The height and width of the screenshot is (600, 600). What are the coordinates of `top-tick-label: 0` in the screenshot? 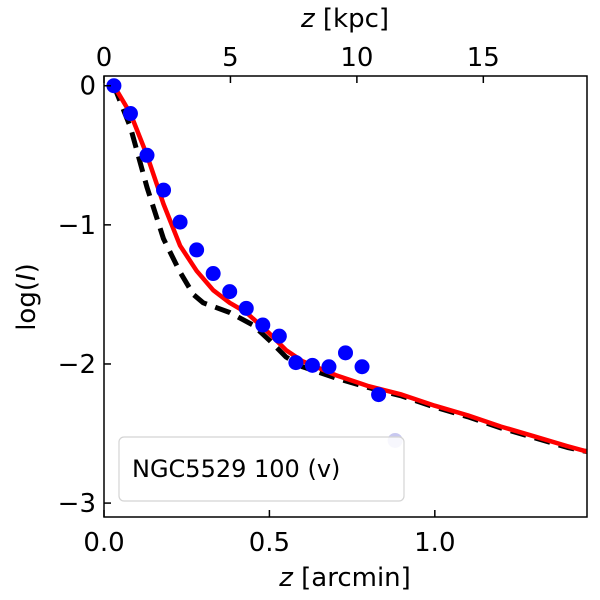 It's located at (104, 58).